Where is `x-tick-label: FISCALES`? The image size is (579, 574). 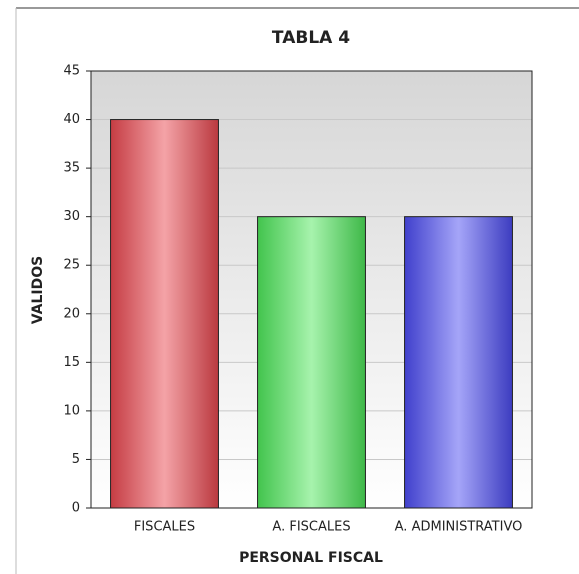
x-tick-label: FISCALES is located at coordinates (164, 527).